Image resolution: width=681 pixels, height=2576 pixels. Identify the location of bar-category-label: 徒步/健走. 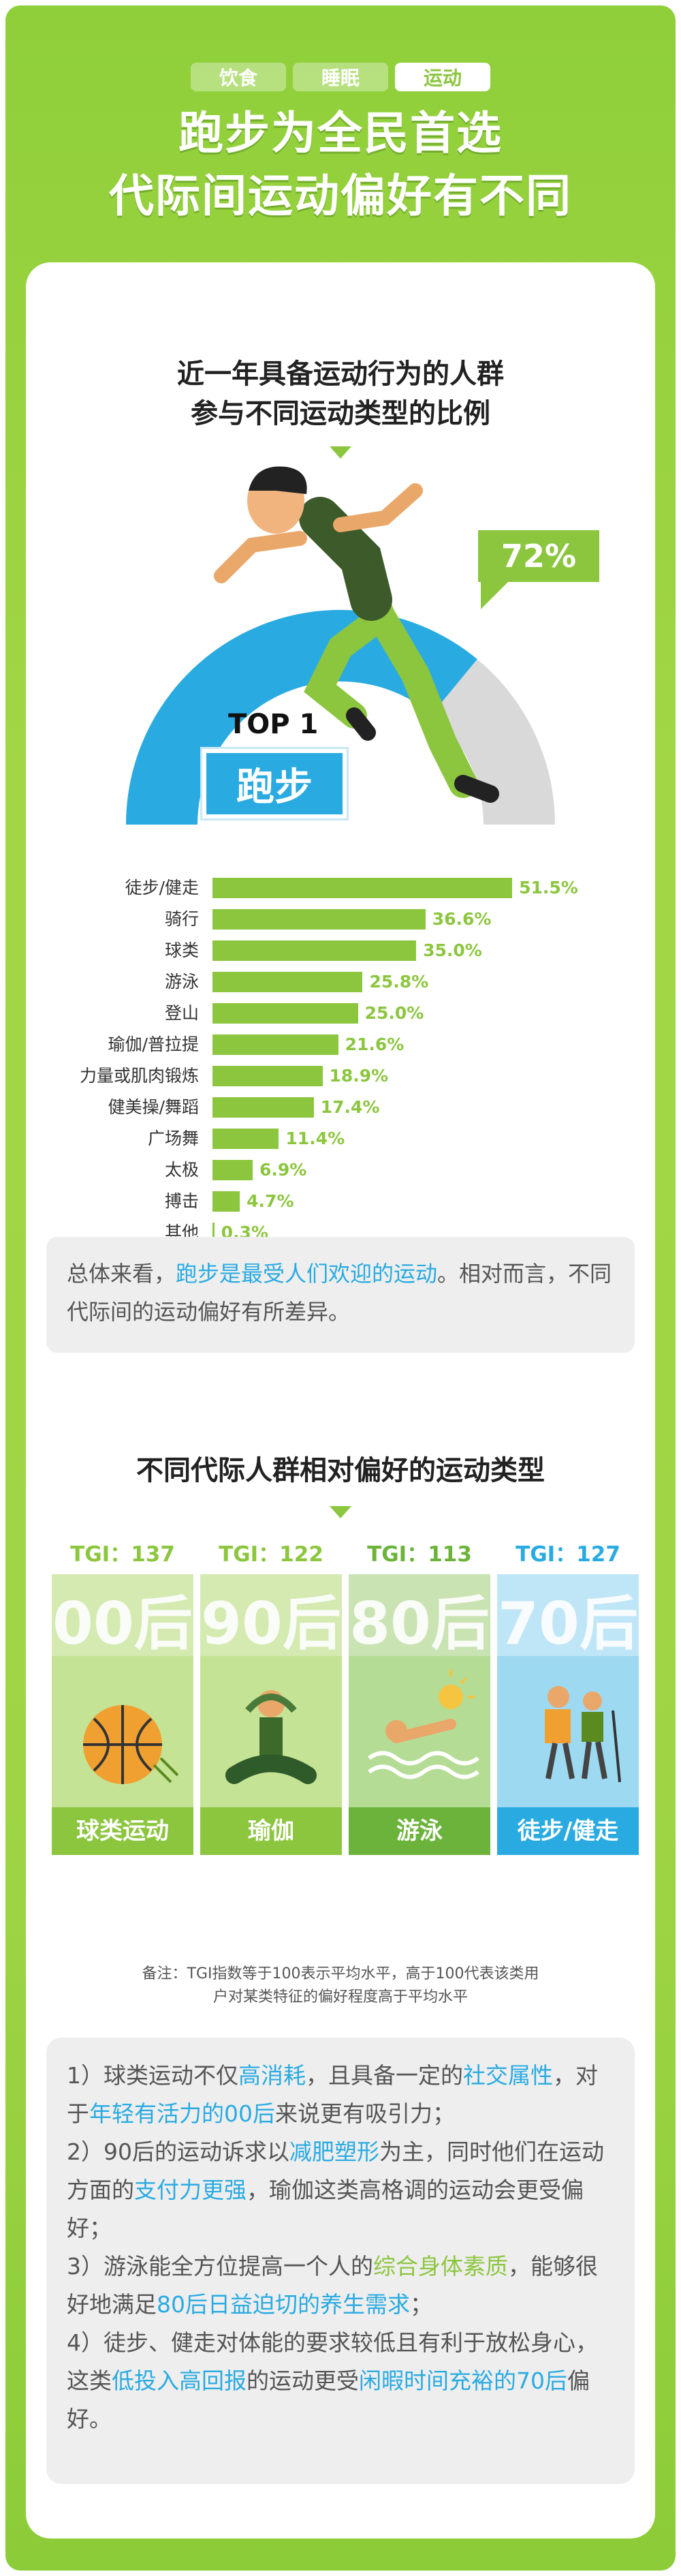
(162, 888).